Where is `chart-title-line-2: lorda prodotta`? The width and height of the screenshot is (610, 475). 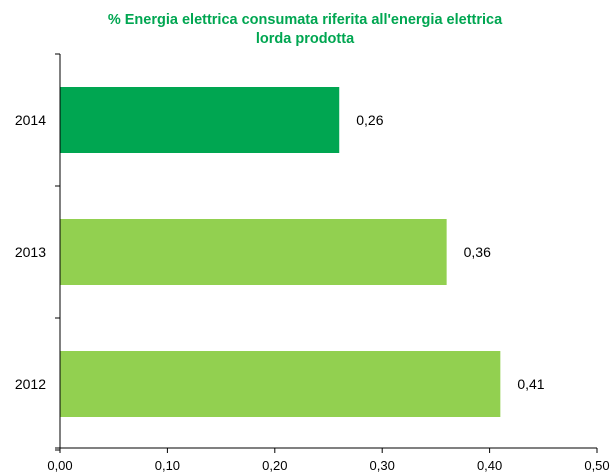
chart-title-line-2: lorda prodotta is located at coordinates (305, 39).